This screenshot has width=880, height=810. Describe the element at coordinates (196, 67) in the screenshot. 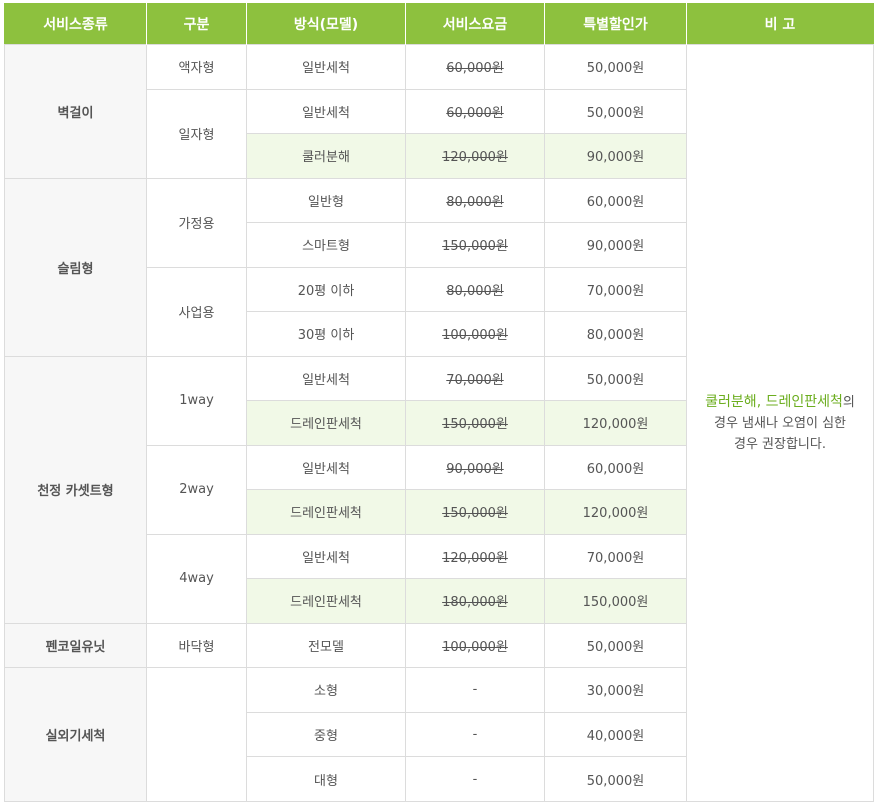

I see `sub-frame-type: 액자형` at that location.